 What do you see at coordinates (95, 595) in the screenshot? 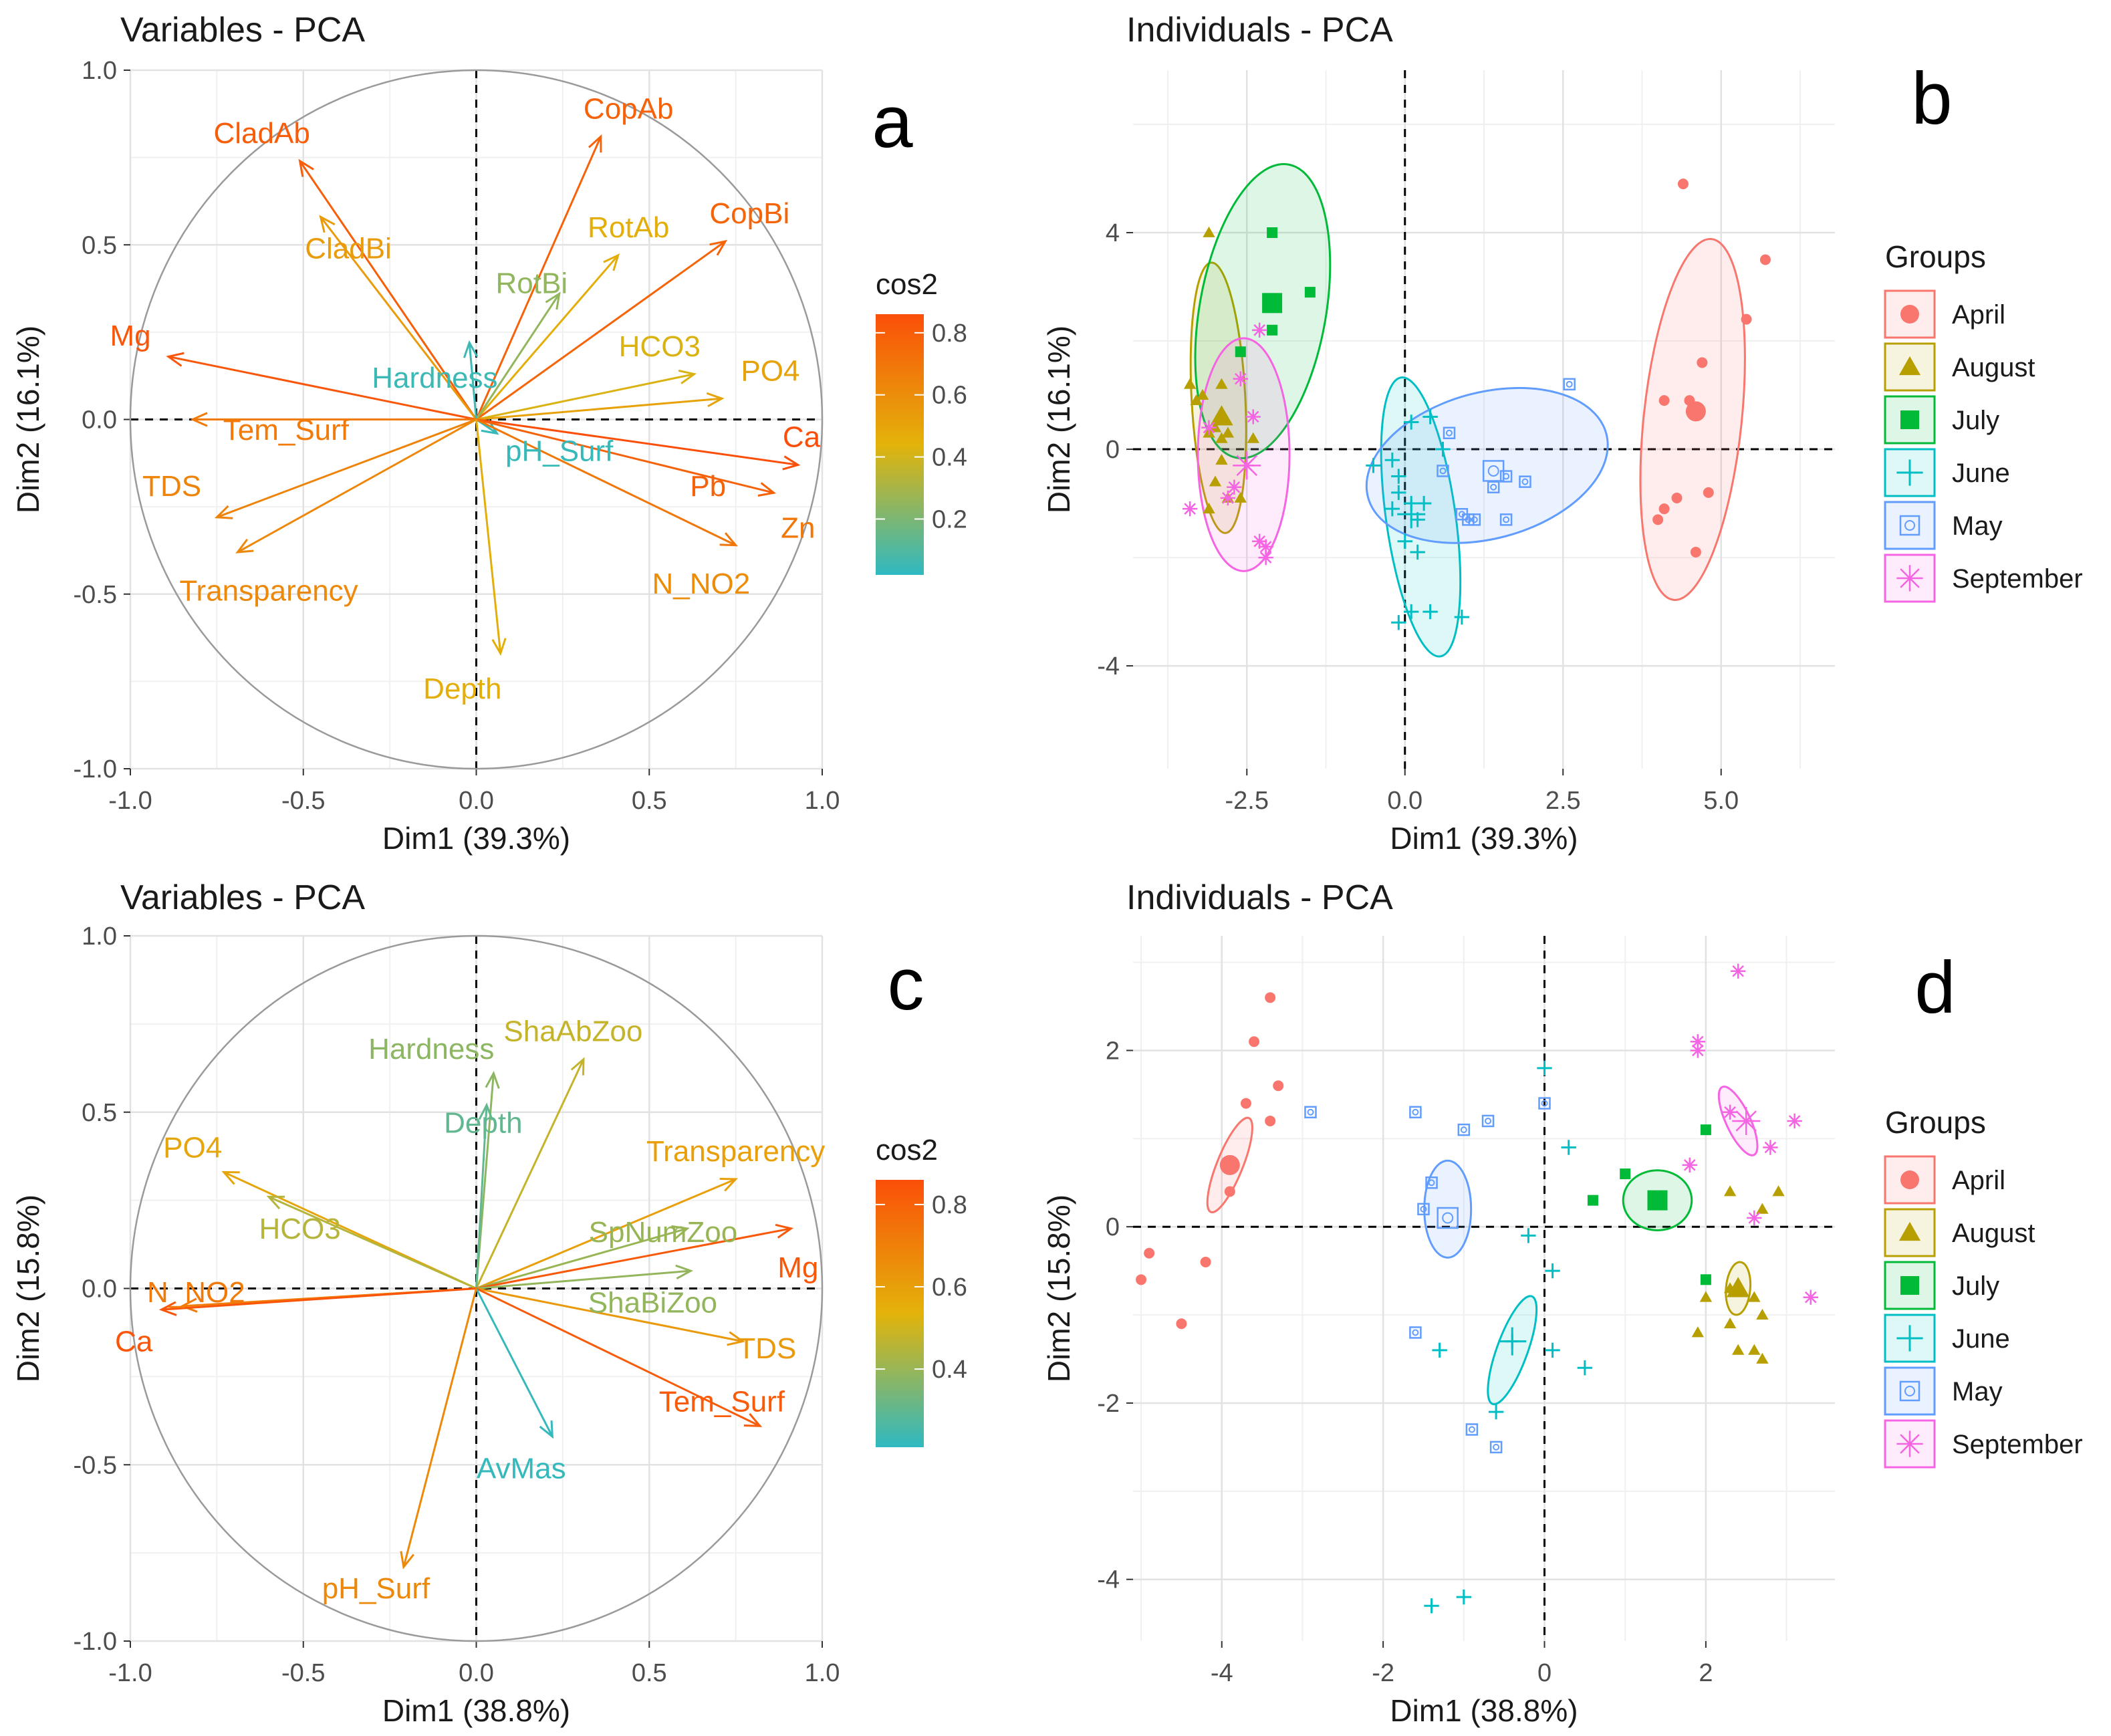
I see `y-tick-label: -0.5` at bounding box center [95, 595].